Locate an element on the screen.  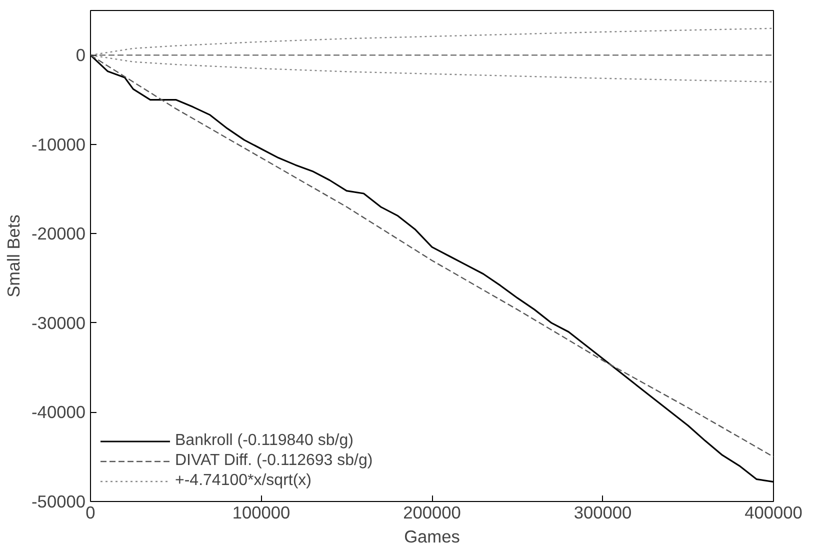
y-tick-label: 0 is located at coordinates (81, 55).